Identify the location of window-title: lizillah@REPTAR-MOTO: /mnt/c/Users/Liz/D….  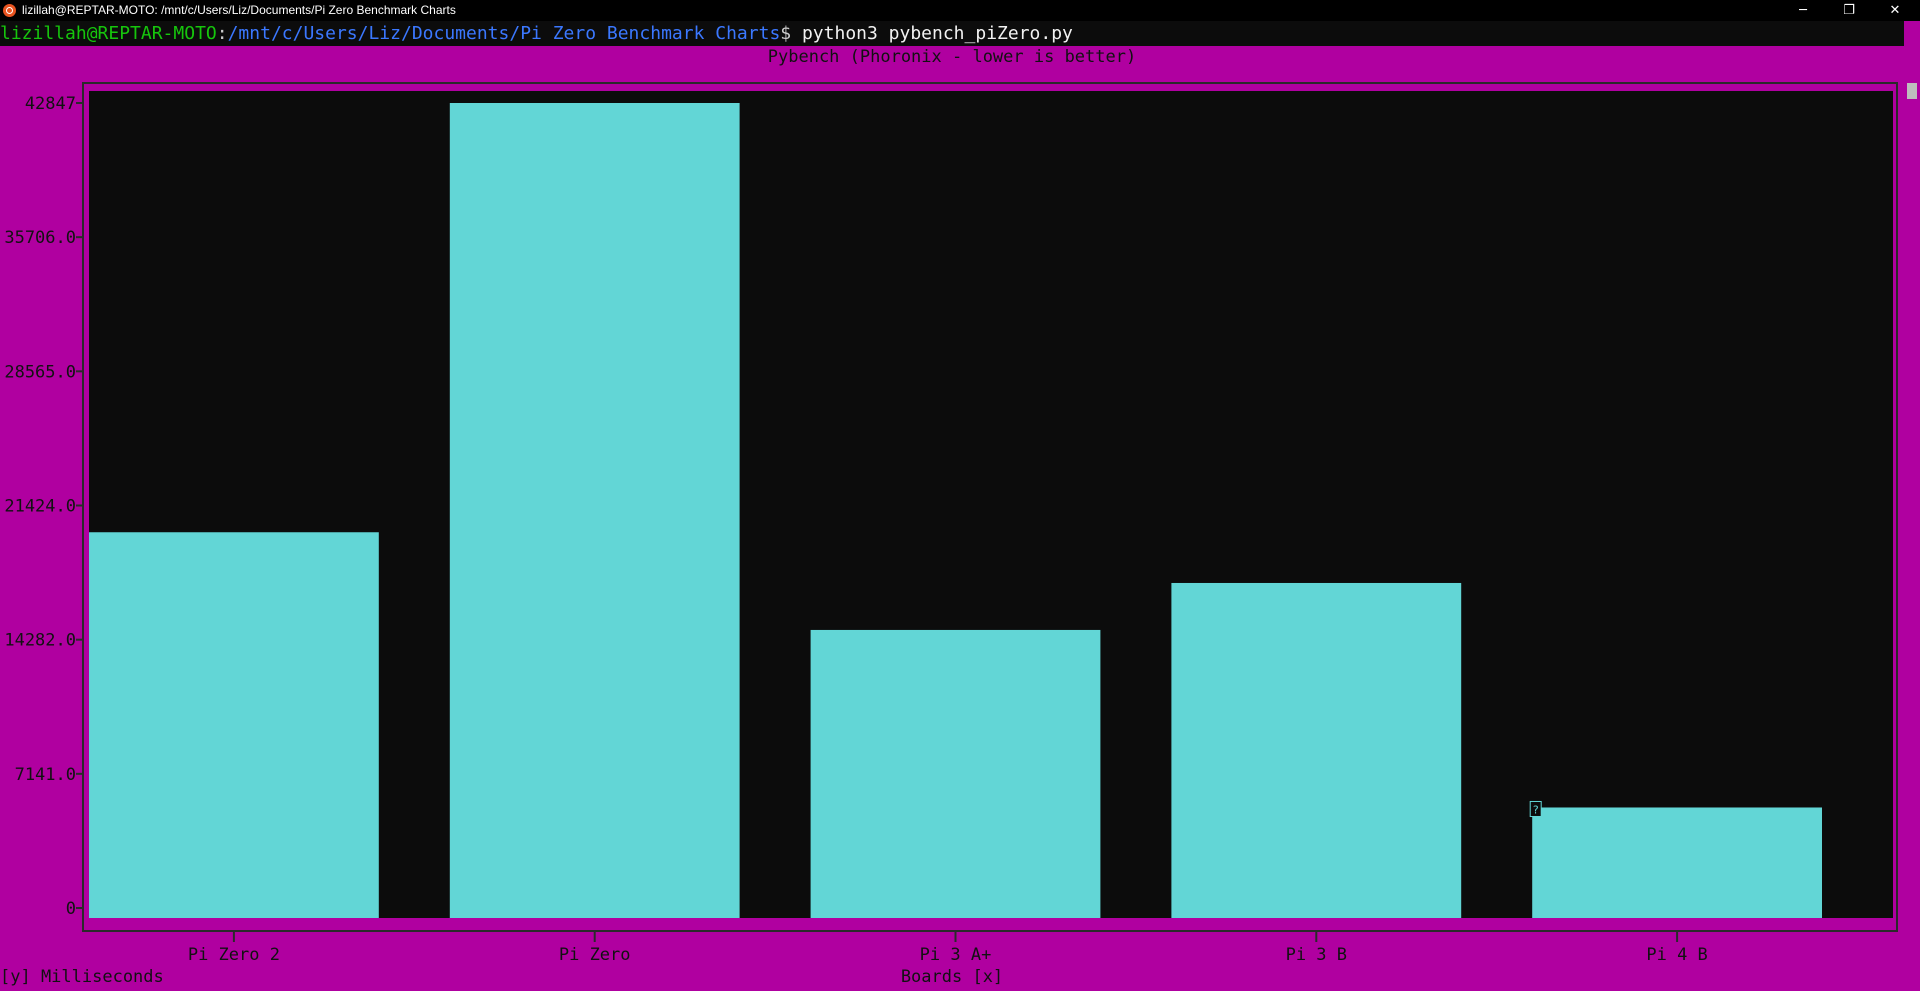
(239, 10).